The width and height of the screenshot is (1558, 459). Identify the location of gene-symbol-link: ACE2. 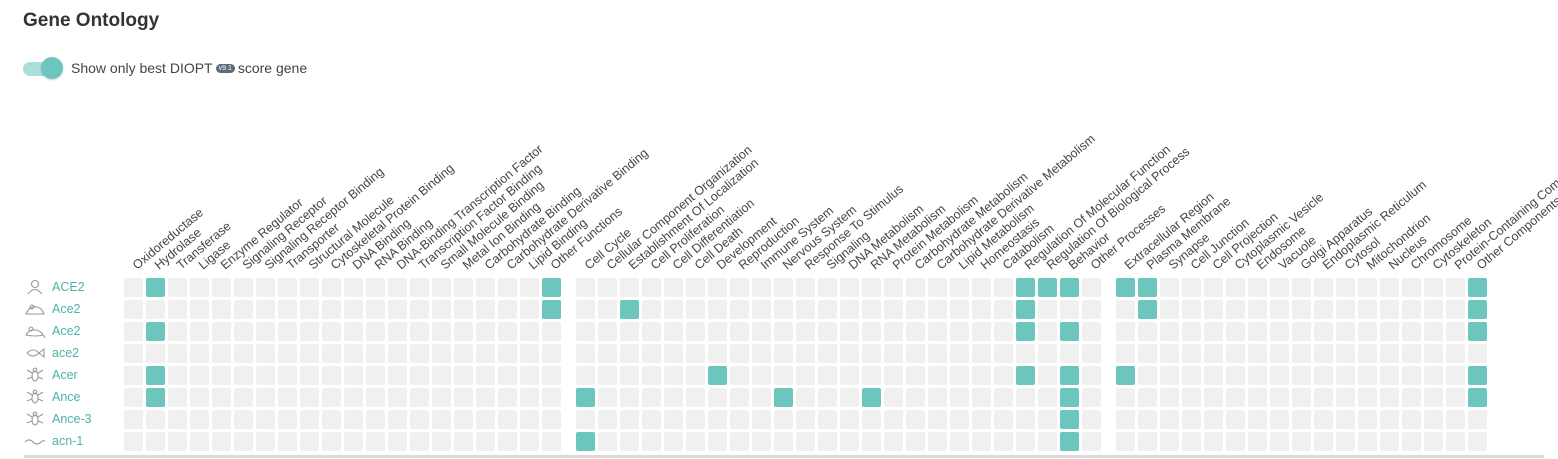
(68, 287).